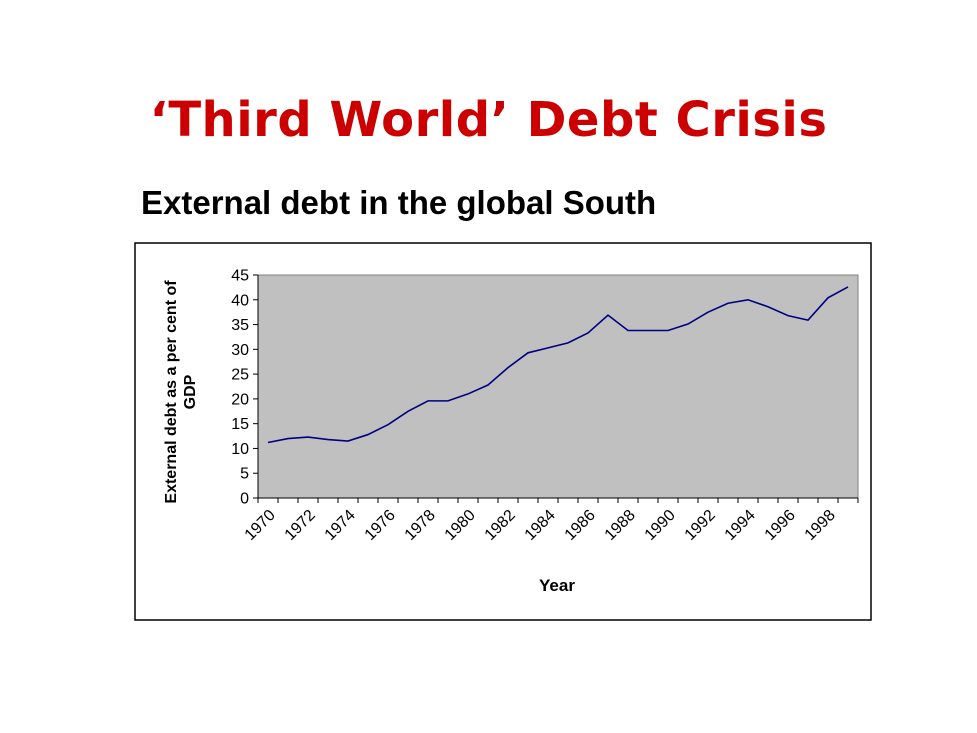 The height and width of the screenshot is (733, 977). I want to click on x-axis-label: Year, so click(557, 585).